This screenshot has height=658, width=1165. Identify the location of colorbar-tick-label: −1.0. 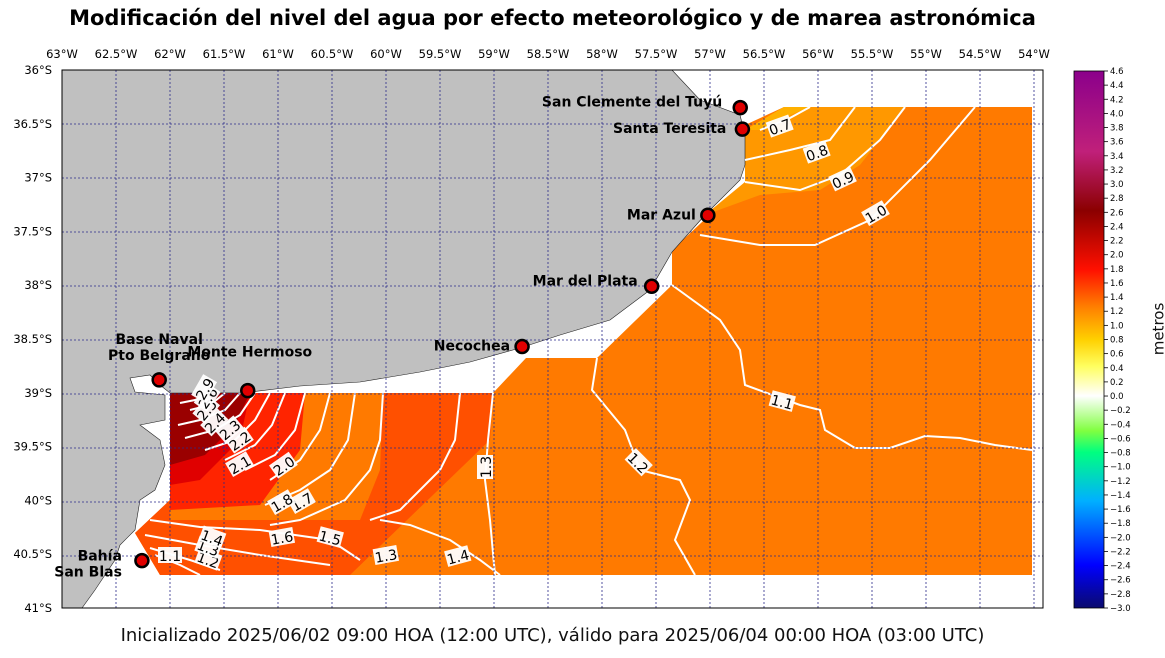
(1120, 468).